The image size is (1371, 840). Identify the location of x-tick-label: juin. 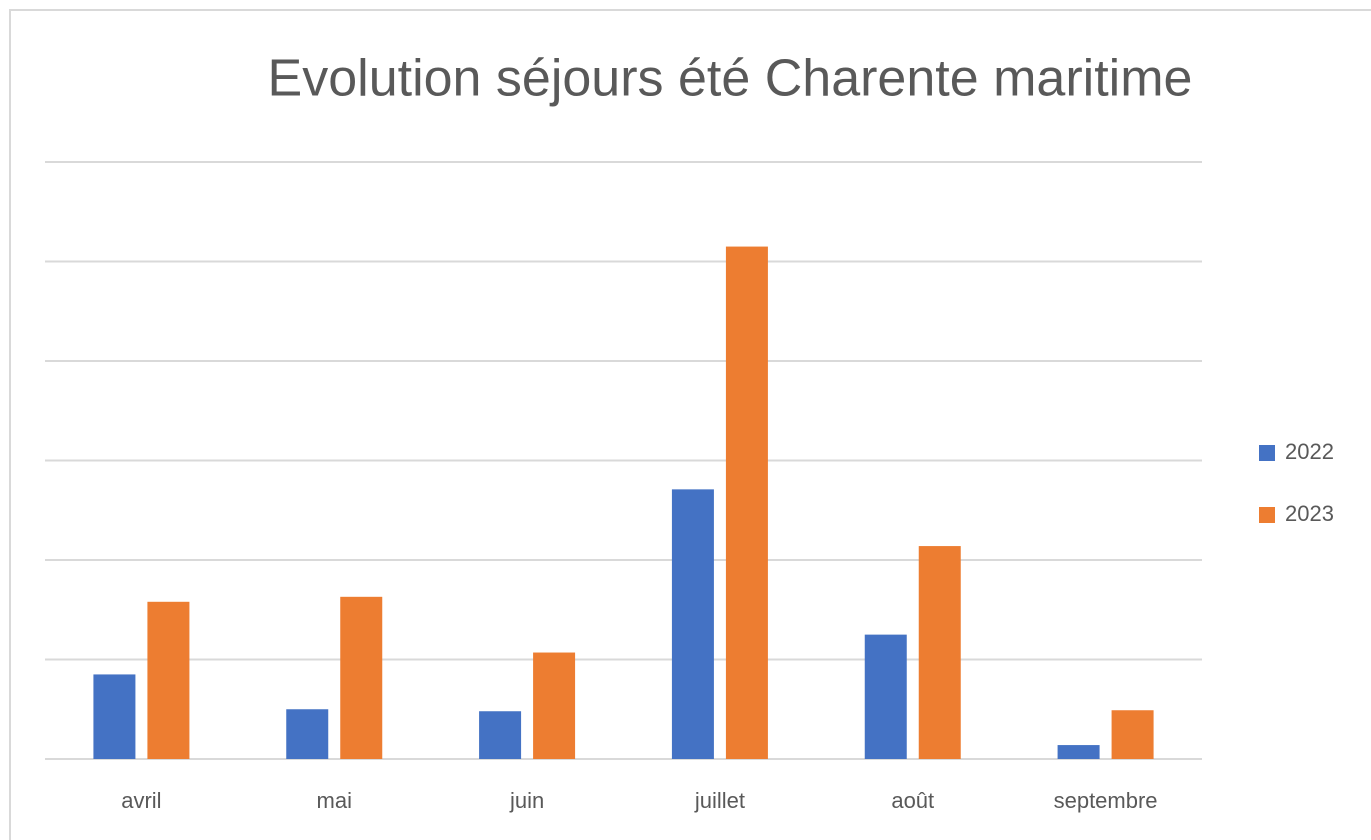
(526, 800).